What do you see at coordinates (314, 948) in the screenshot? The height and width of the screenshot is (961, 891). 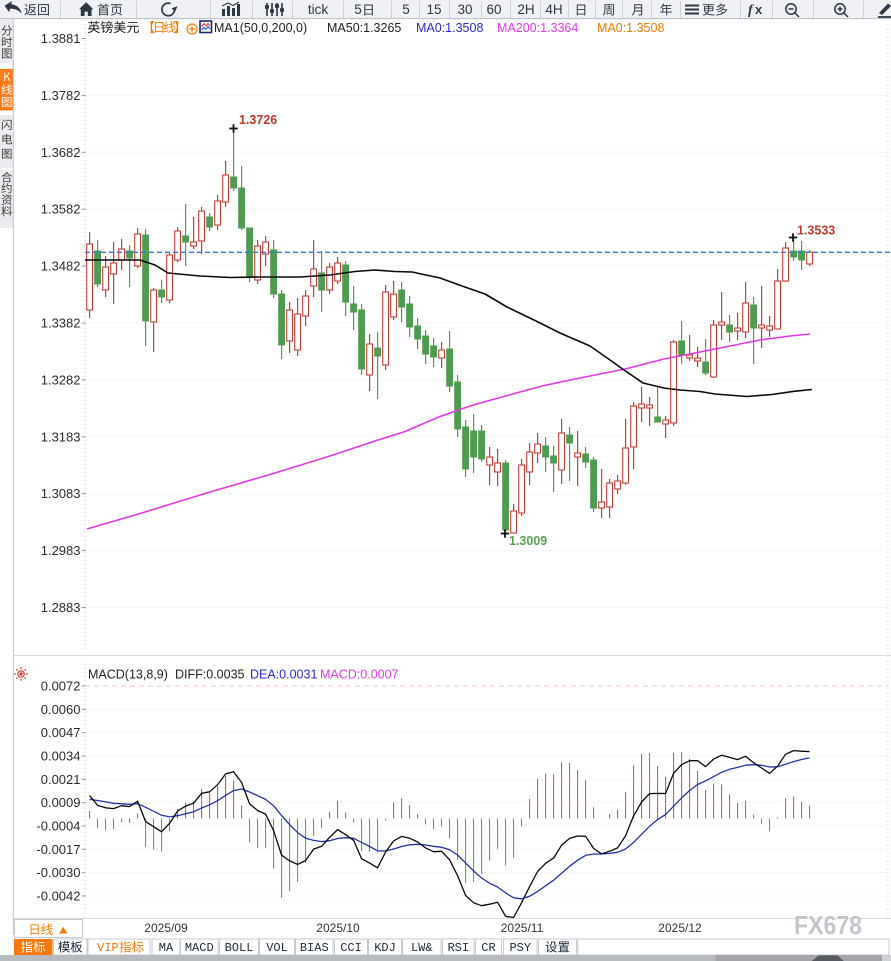 I see `svg-text: BIAS` at bounding box center [314, 948].